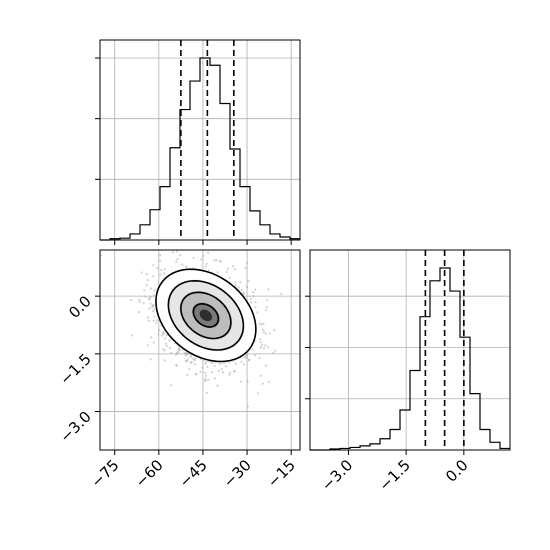 Image resolution: width=550 pixels, height=550 pixels. Describe the element at coordinates (200, 140) in the screenshot. I see `x-marginal-frame` at that location.